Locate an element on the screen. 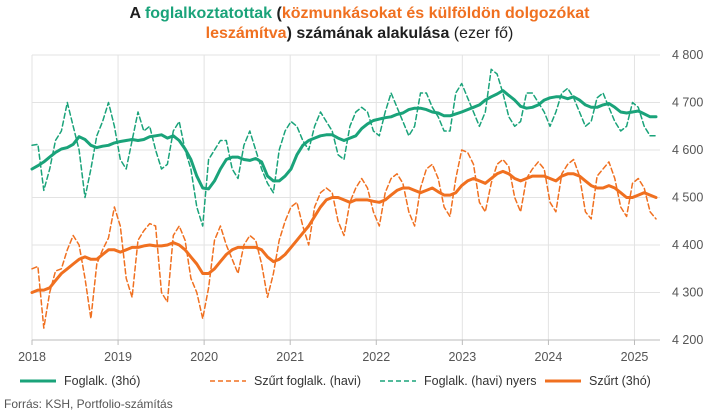 The image size is (719, 417). title-part-6: ) számának alakulása is located at coordinates (368, 33).